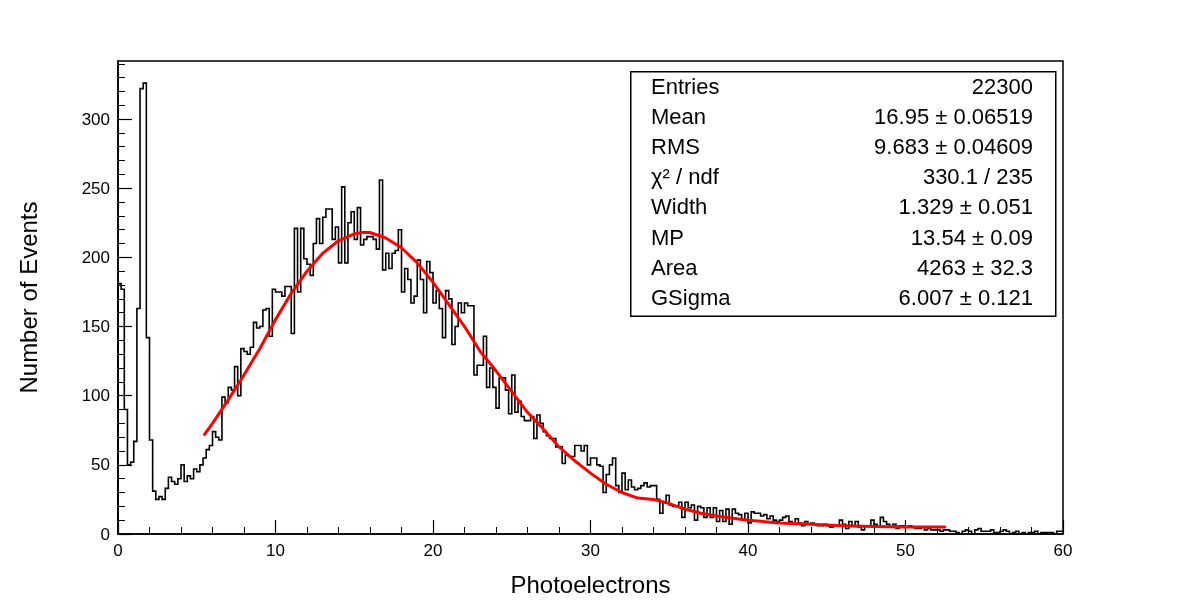 The image size is (1182, 609). Describe the element at coordinates (118, 550) in the screenshot. I see `x-tick-label: 0` at that location.